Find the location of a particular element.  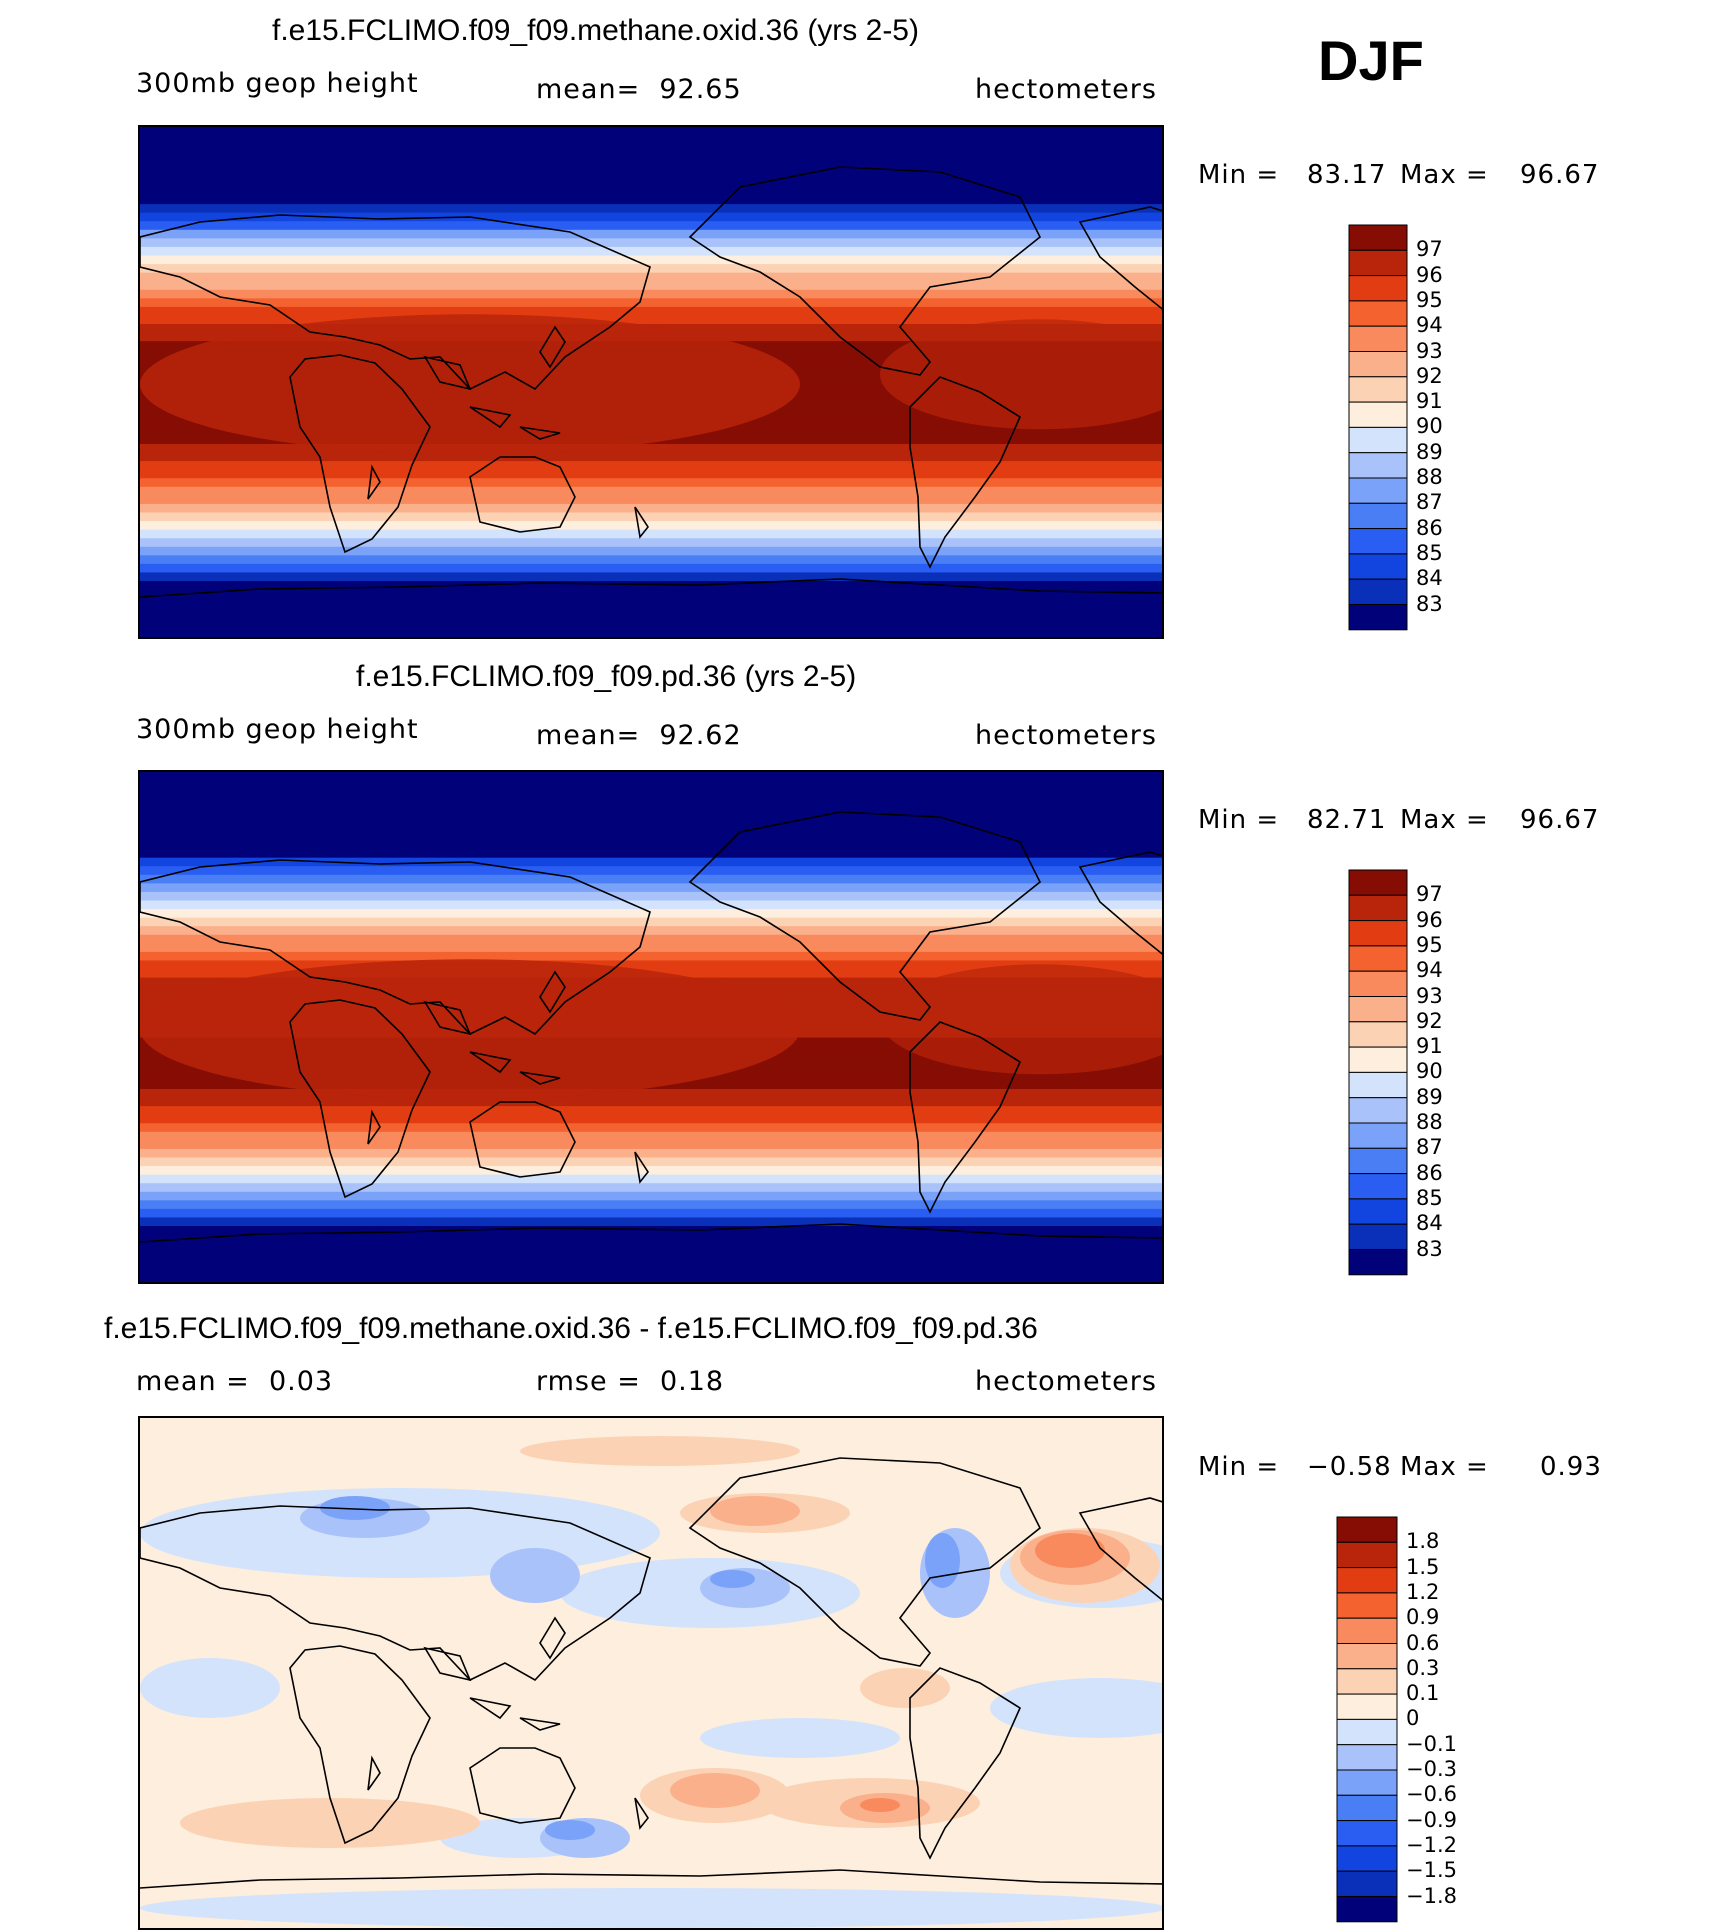

colorbar-tick-label: 1.2 is located at coordinates (1423, 1591).